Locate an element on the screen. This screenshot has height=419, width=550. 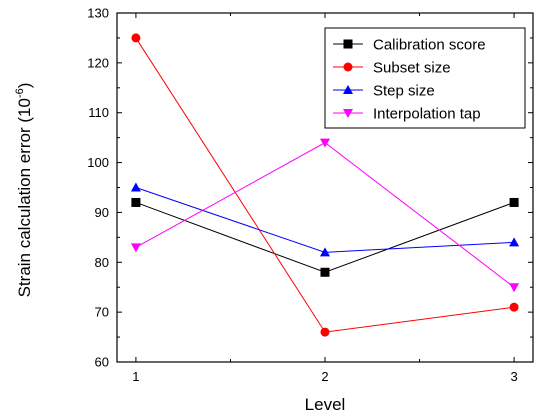
y-tick-label: 100 is located at coordinates (98, 162).